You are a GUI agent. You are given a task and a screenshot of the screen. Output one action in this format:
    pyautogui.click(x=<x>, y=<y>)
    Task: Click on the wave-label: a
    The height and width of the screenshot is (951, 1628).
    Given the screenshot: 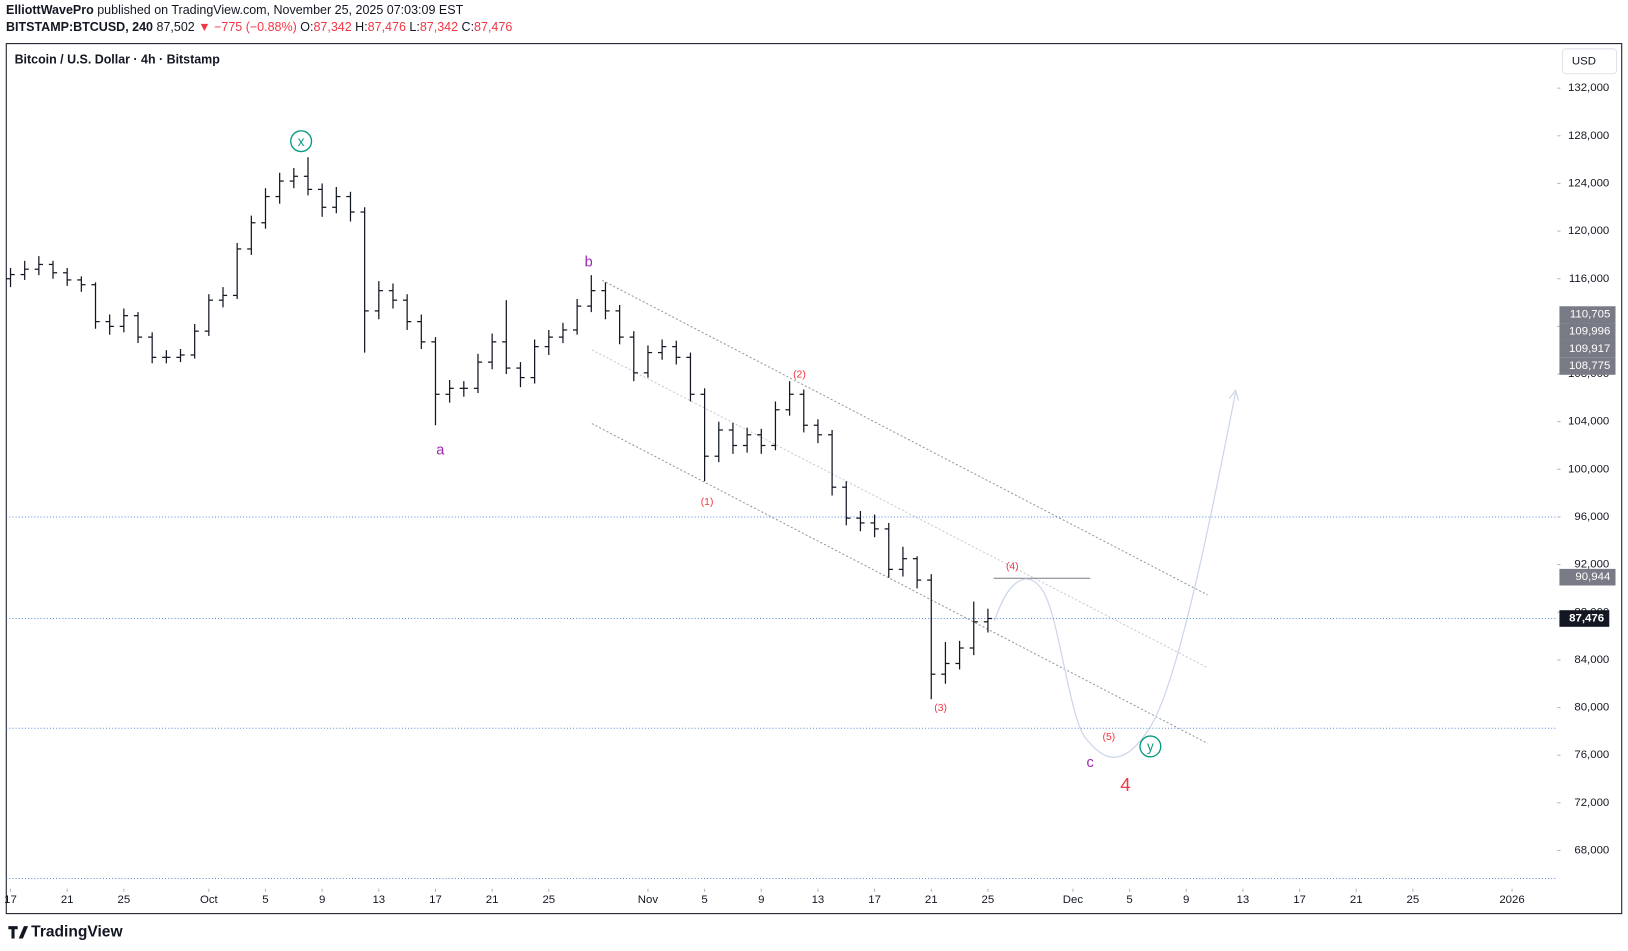 What is the action you would take?
    pyautogui.click(x=440, y=450)
    